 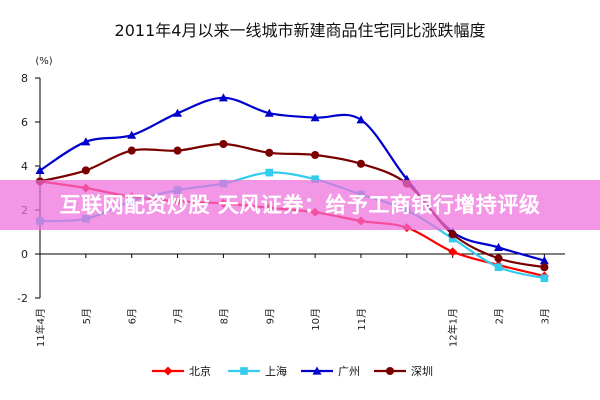 I want to click on x-tick-label: 9月, so click(x=270, y=316).